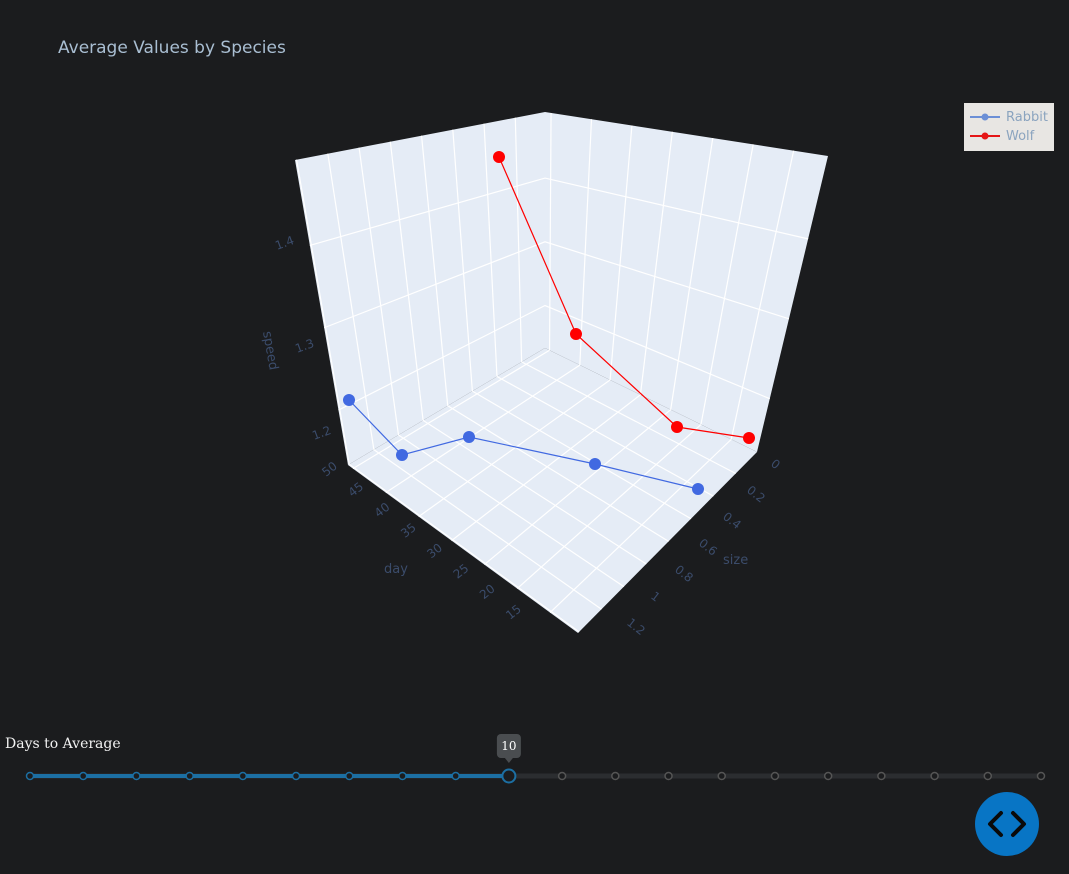 The image size is (1069, 874). What do you see at coordinates (732, 520) in the screenshot?
I see `tick-size-2: 0.4` at bounding box center [732, 520].